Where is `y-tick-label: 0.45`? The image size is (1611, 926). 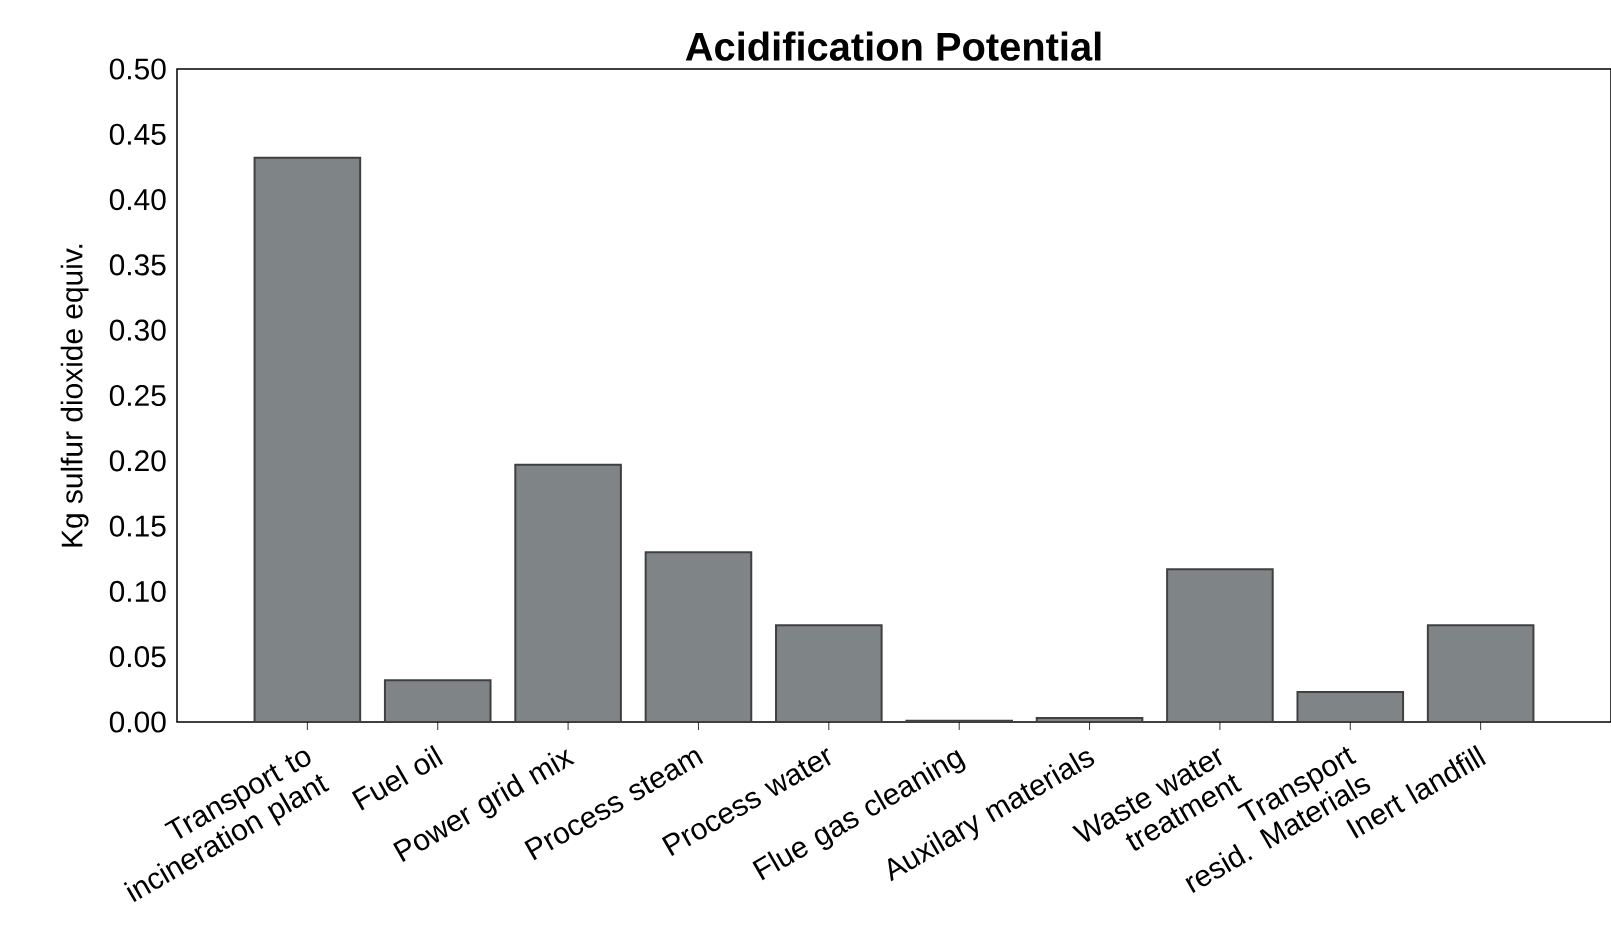
y-tick-label: 0.45 is located at coordinates (137, 134).